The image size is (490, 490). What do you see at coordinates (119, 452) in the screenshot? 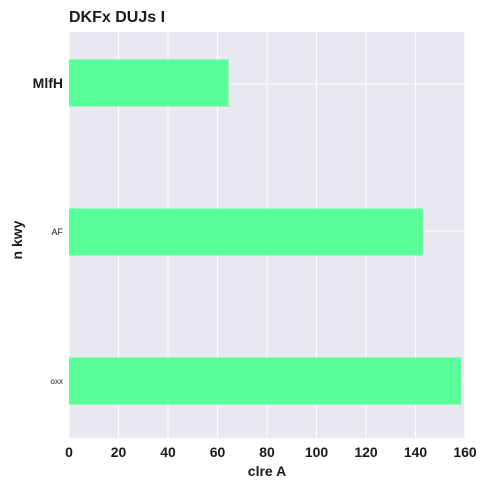
I see `x-tick-label: 20` at bounding box center [119, 452].